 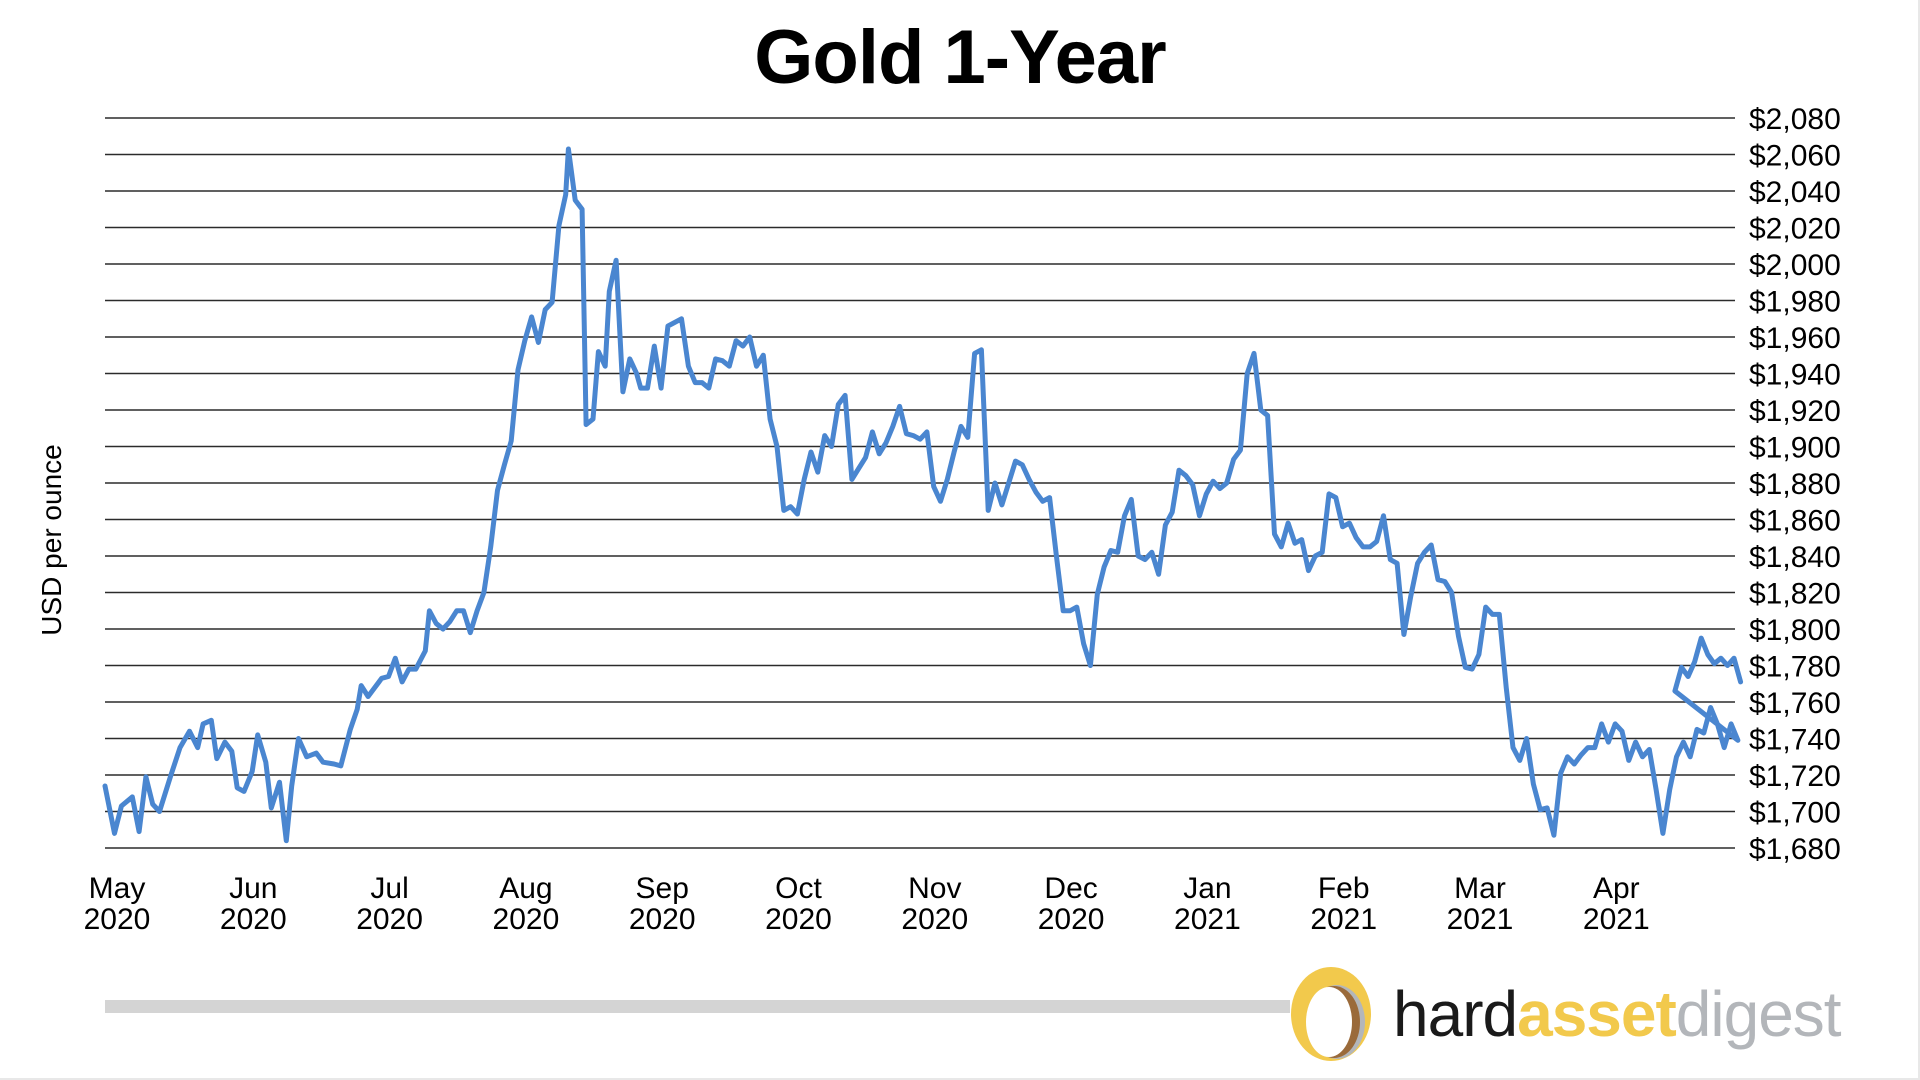 What do you see at coordinates (253, 888) in the screenshot?
I see `x-tick-label-month: Jun` at bounding box center [253, 888].